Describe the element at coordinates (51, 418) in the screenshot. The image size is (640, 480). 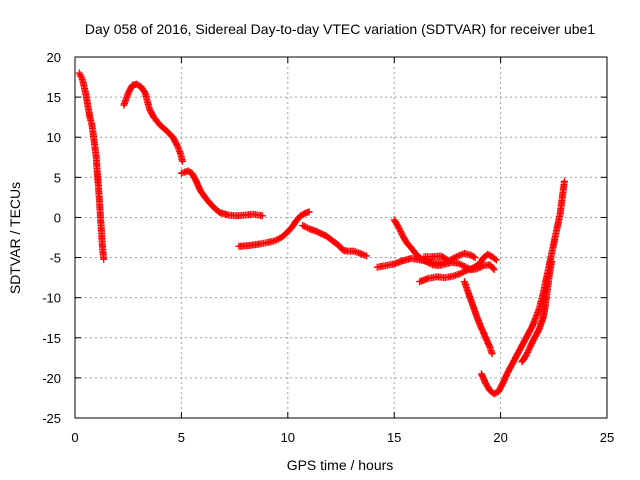
I see `y-tick-label: -25` at that location.